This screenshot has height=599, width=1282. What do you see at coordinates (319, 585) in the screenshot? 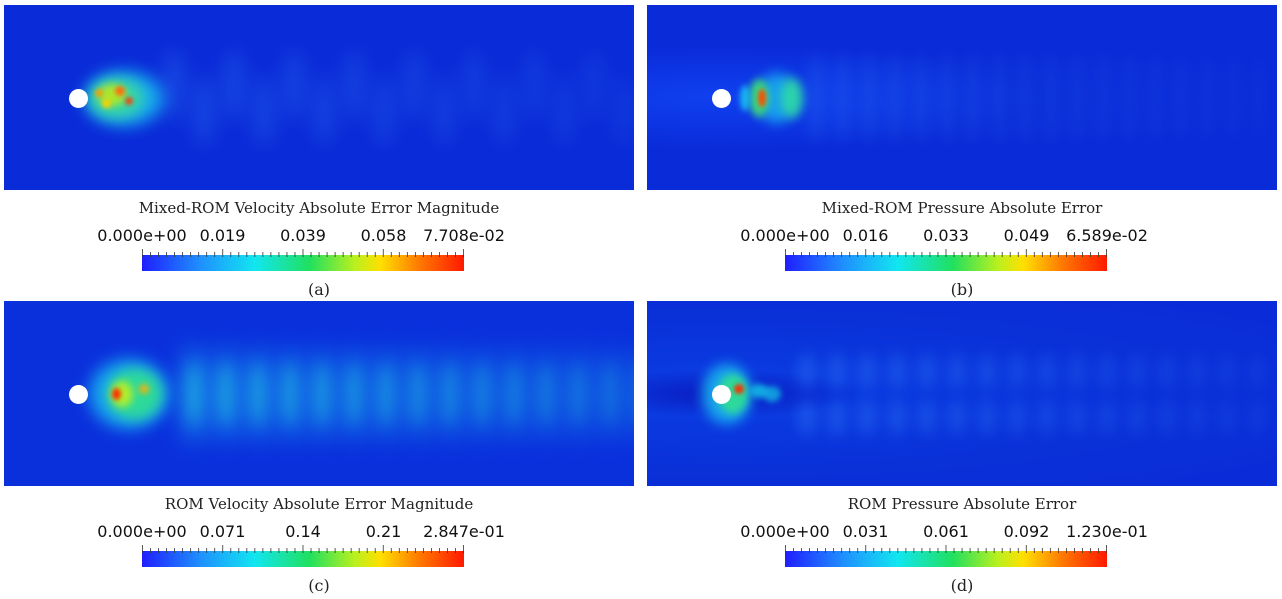
I see `panel-c-label: (c)` at bounding box center [319, 585].